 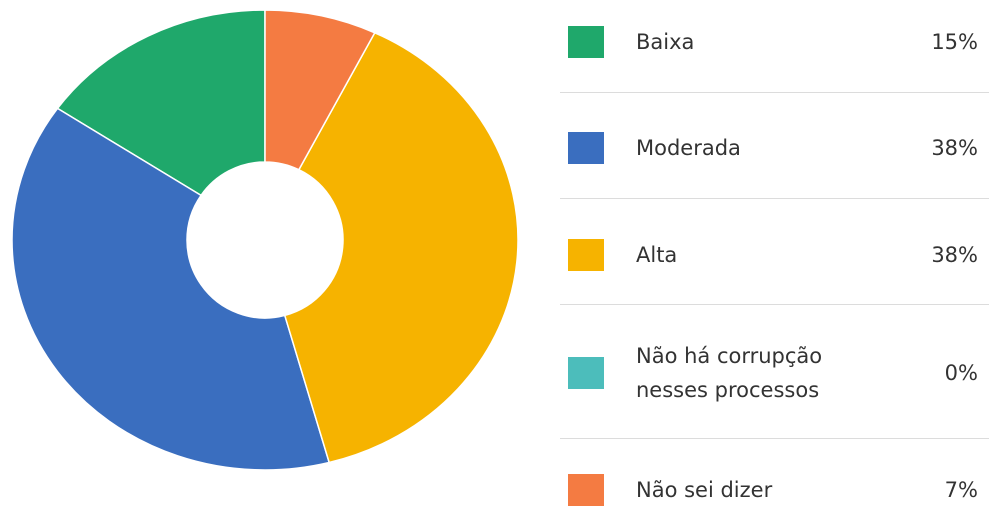 I want to click on legend-item: Moderada 38%, so click(x=773, y=148).